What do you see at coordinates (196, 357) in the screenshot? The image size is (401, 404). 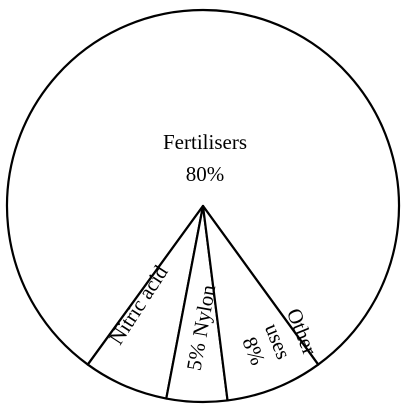 I see `value-label: 5%` at bounding box center [196, 357].